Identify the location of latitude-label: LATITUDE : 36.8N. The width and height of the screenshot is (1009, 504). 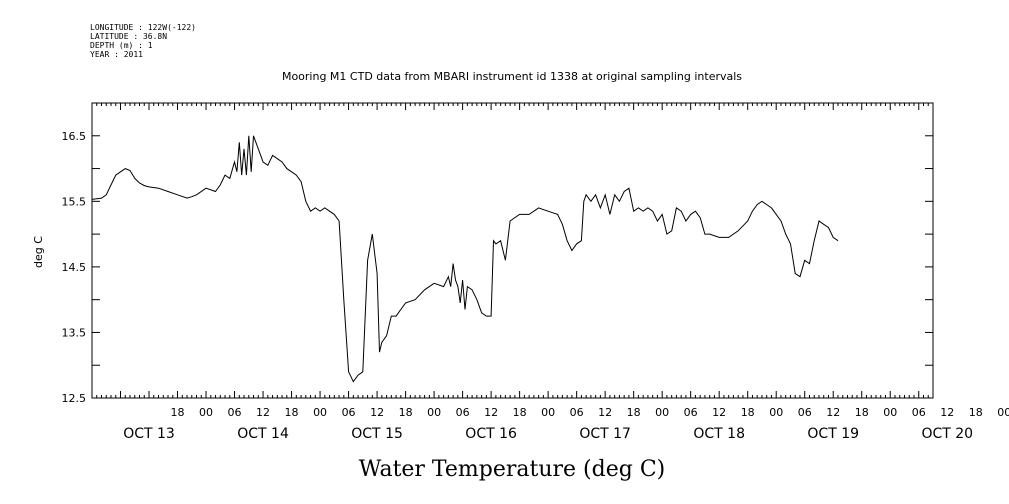
(128, 36).